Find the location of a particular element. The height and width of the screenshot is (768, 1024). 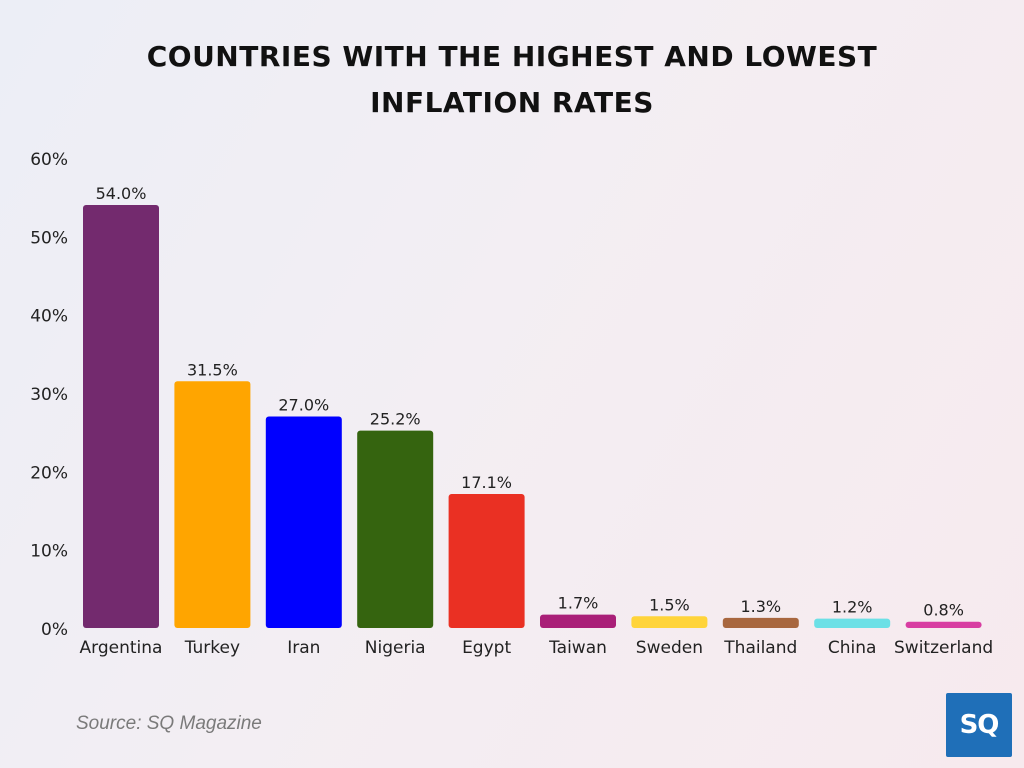

y-tick-label: 60% is located at coordinates (49, 160).